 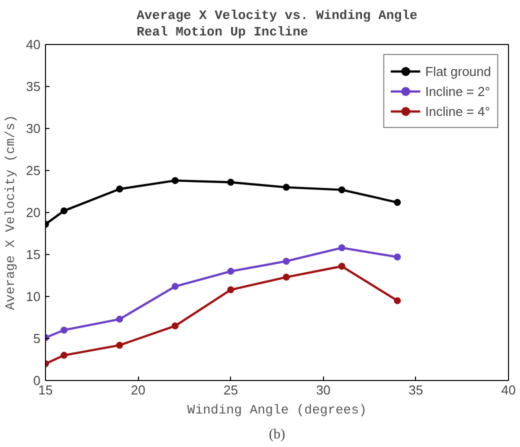 What do you see at coordinates (416, 390) in the screenshot?
I see `x-tick-label: 35` at bounding box center [416, 390].